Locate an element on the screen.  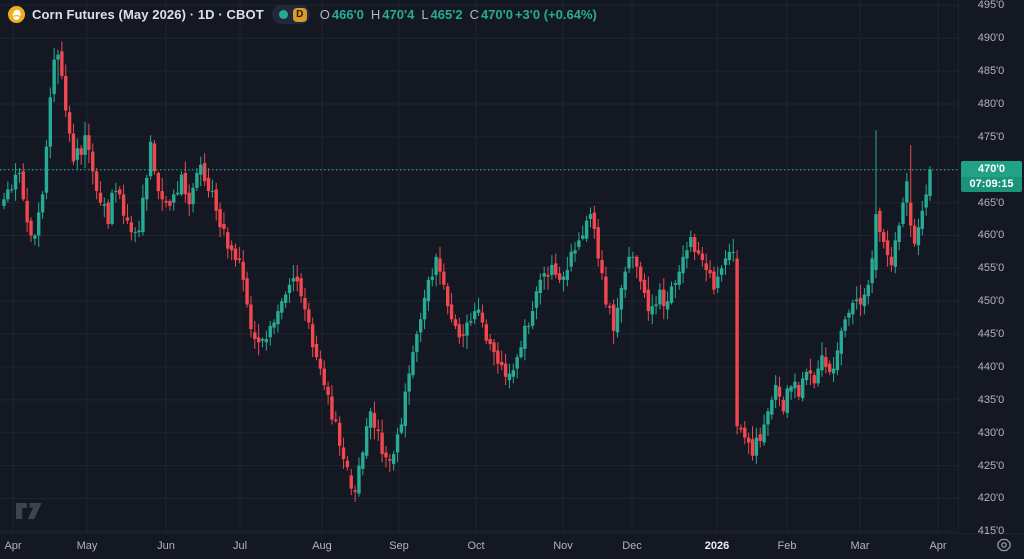
price-tick-label: 475'0 is located at coordinates (991, 136).